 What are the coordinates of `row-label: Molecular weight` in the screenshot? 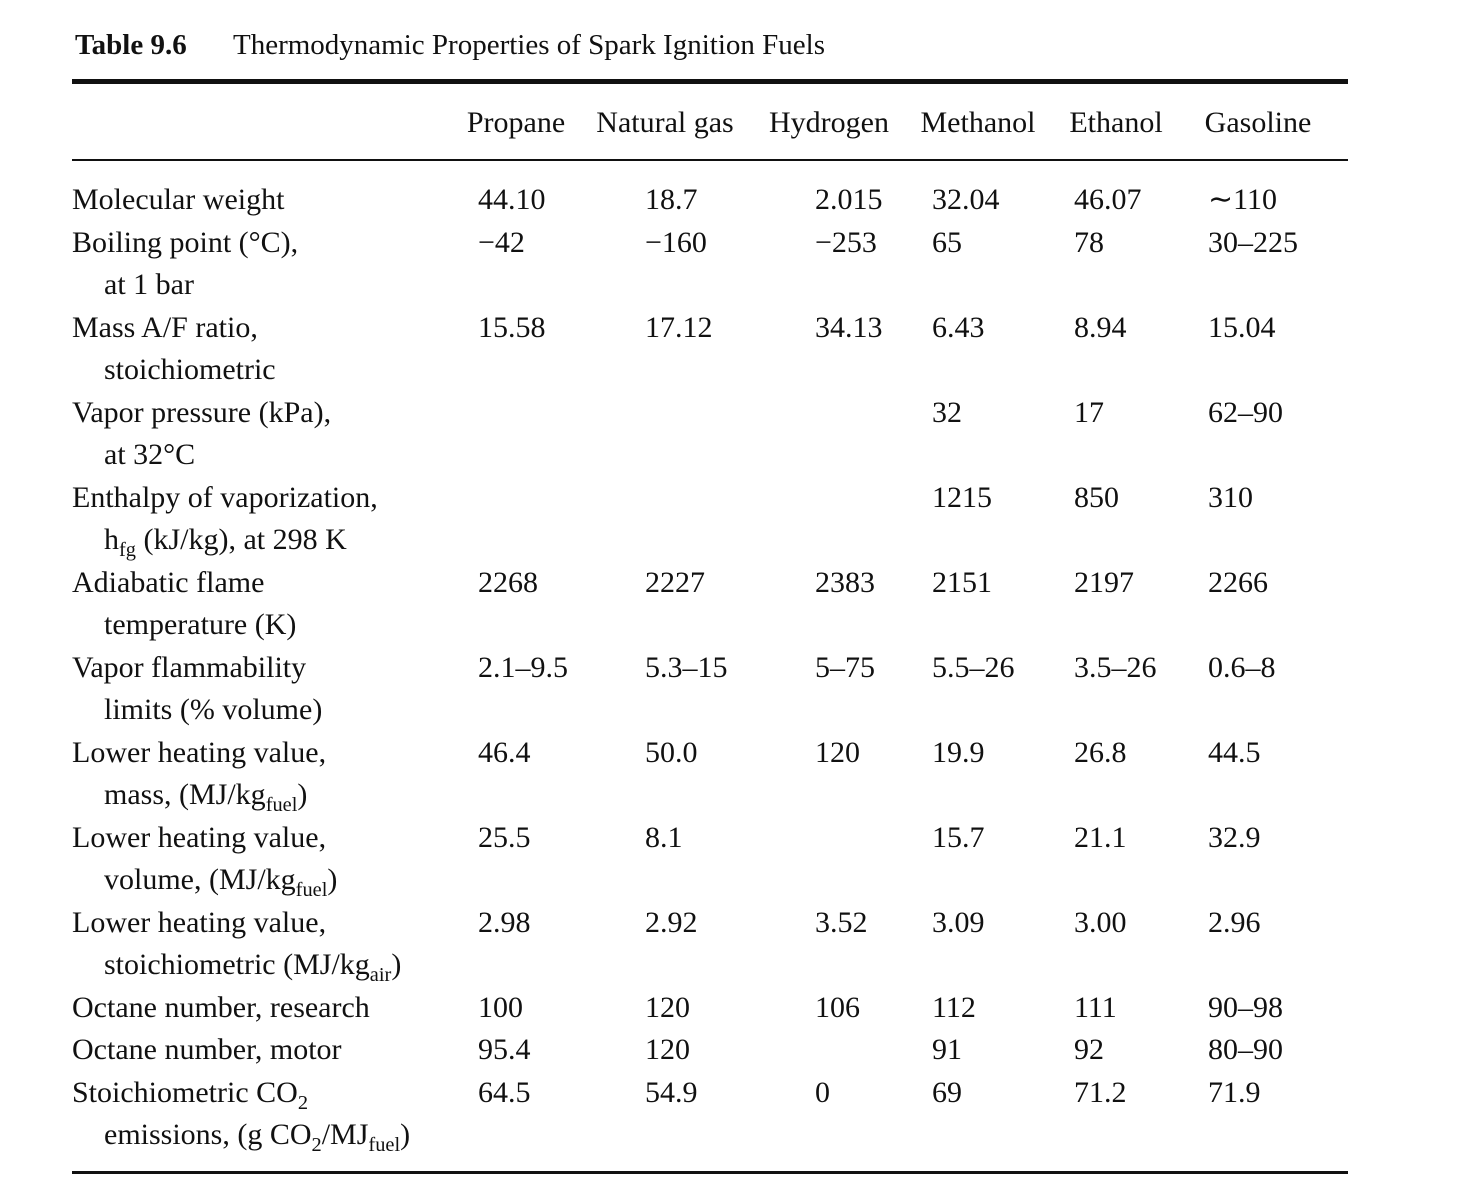 It's located at (178, 200).